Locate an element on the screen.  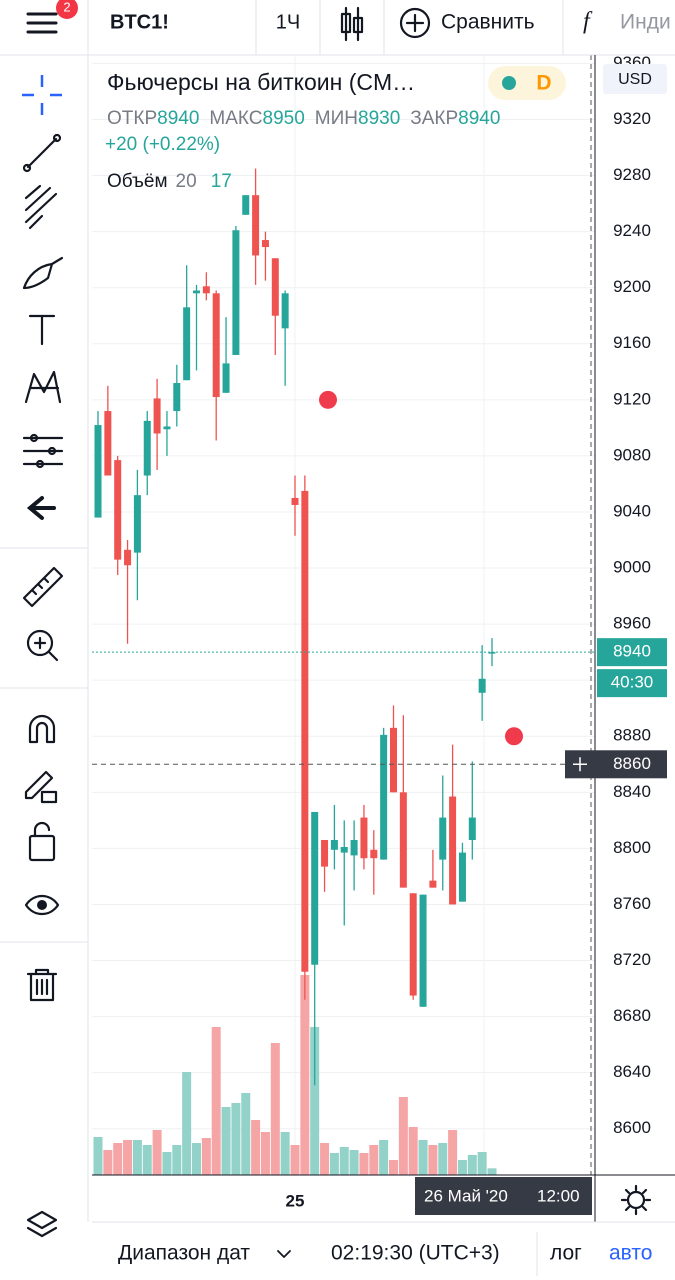
crosshair-plus is located at coordinates (580, 764).